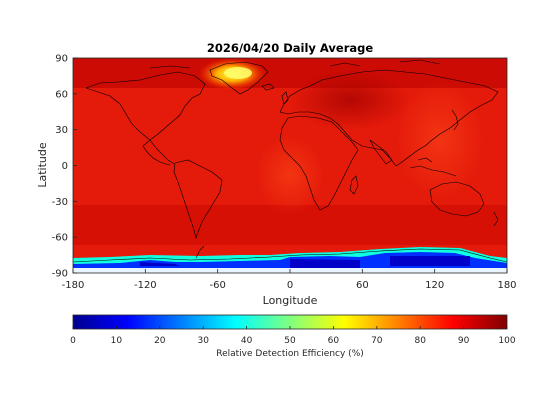 The height and width of the screenshot is (420, 560). What do you see at coordinates (420, 341) in the screenshot?
I see `colorbar-tick-label: 80` at bounding box center [420, 341].